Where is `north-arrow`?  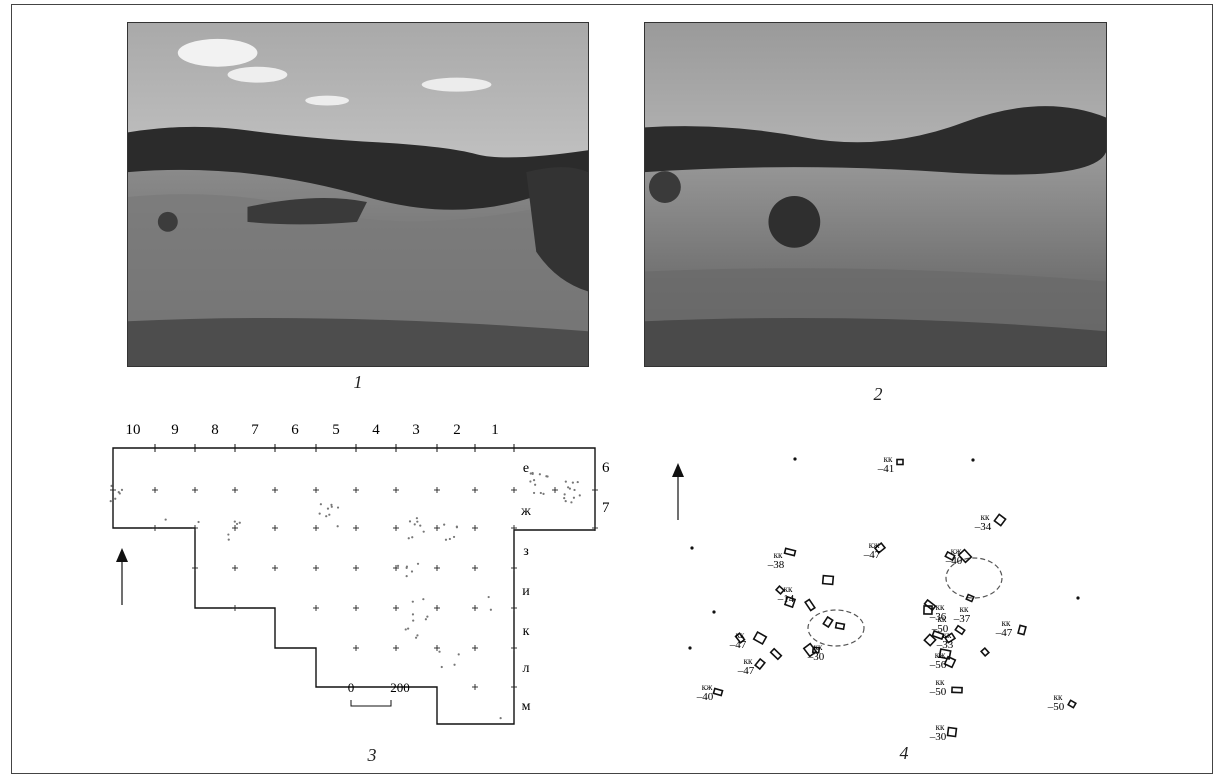
north-arrow is located at coordinates (678, 491).